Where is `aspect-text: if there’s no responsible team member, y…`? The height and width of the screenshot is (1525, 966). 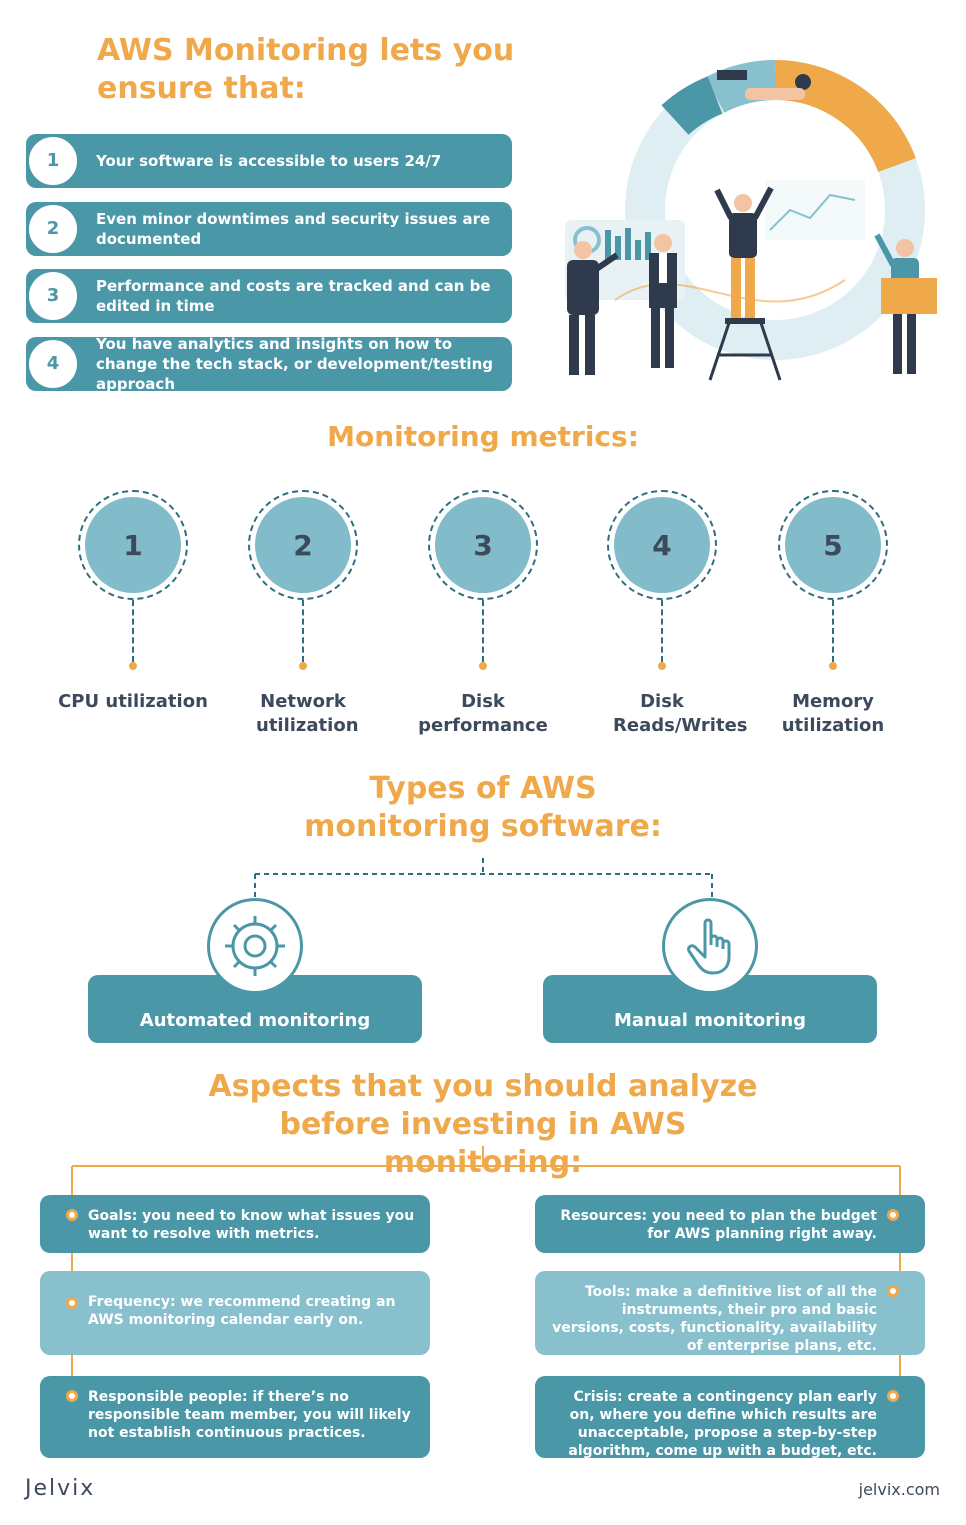 aspect-text: if there’s no responsible team member, y… is located at coordinates (249, 1415).